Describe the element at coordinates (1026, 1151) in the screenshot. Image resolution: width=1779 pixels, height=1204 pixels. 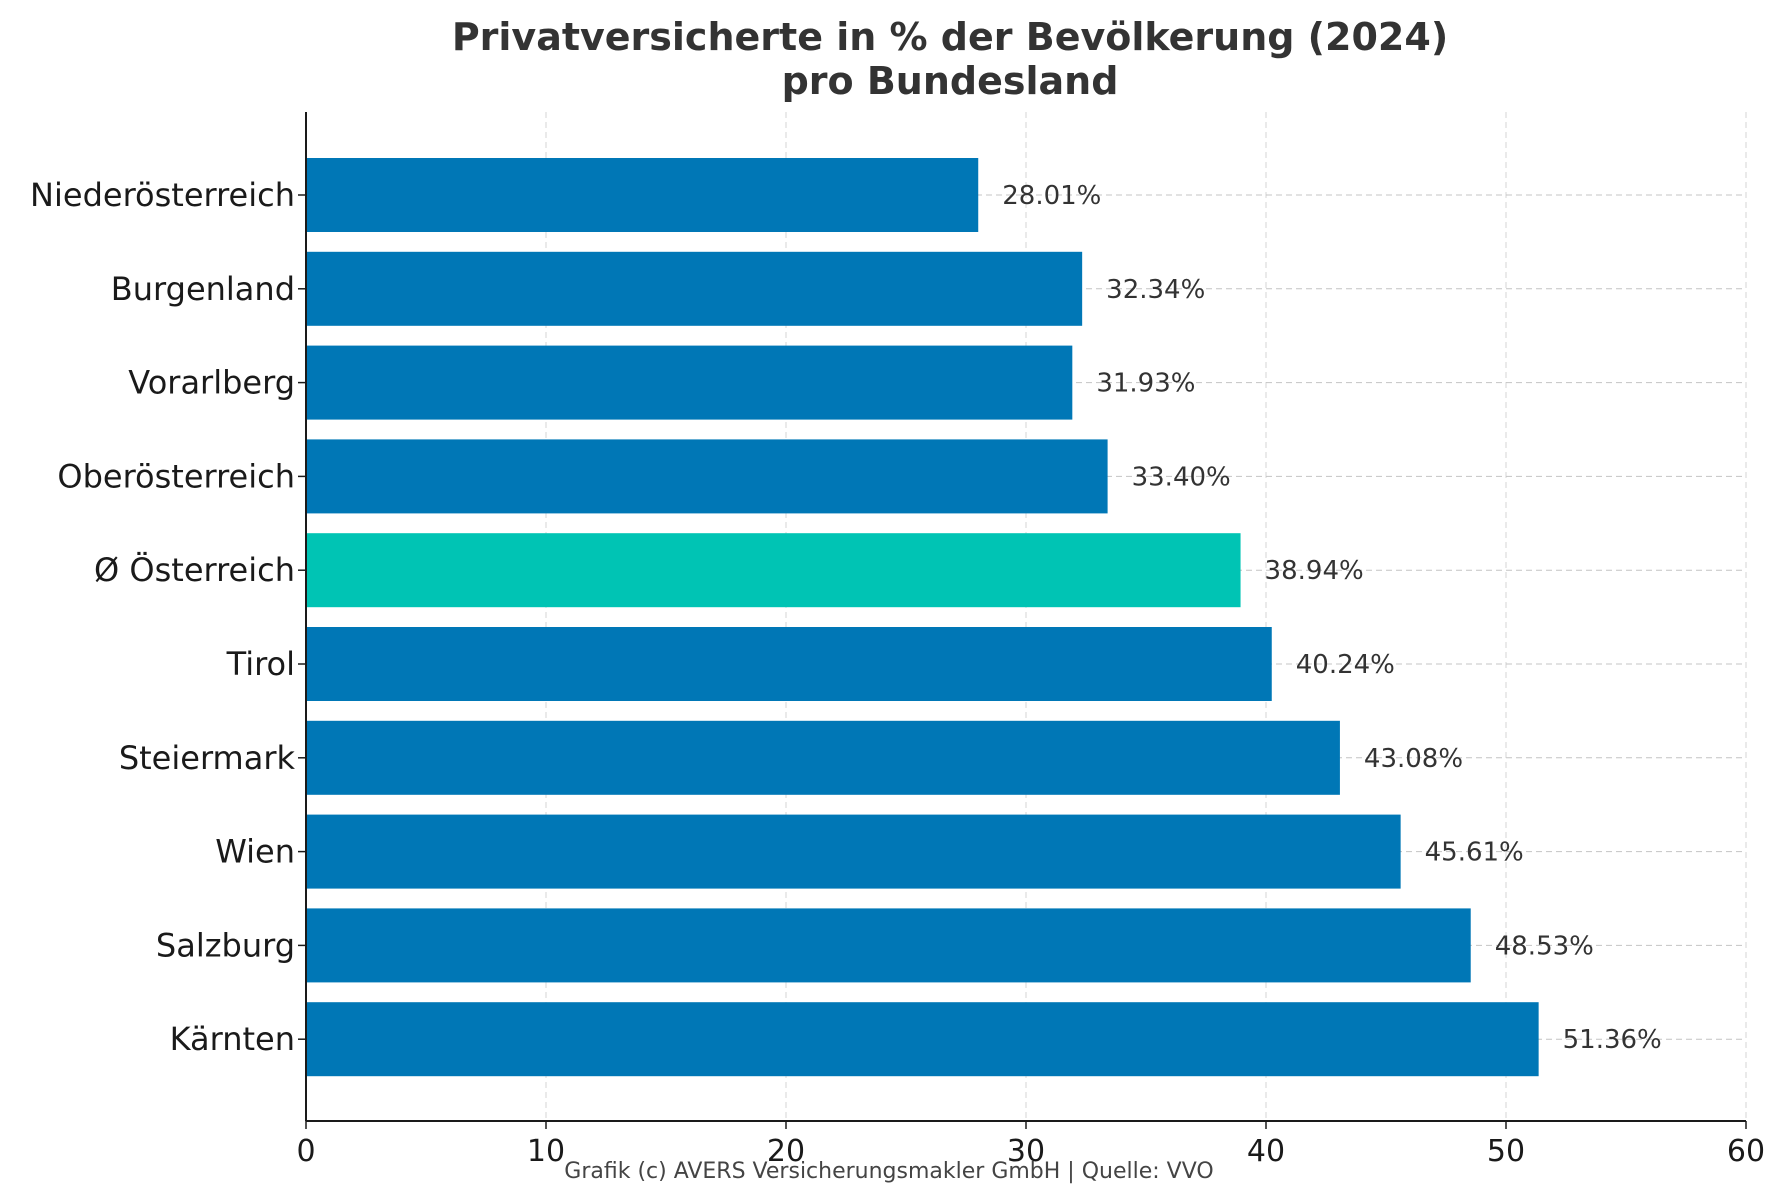
I see `x-tick-label: 30` at that location.